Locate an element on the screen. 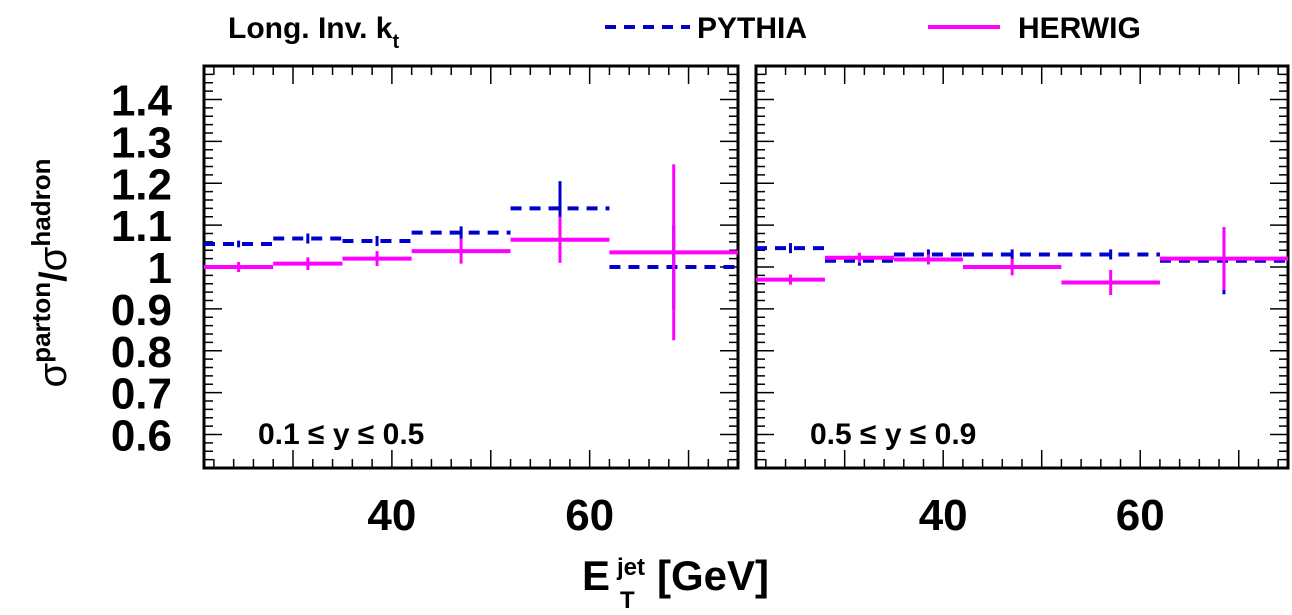 This screenshot has width=1292, height=615. panel-rapidity-label: 0.1 ≤ y ≤ 0.5 is located at coordinates (341, 434).